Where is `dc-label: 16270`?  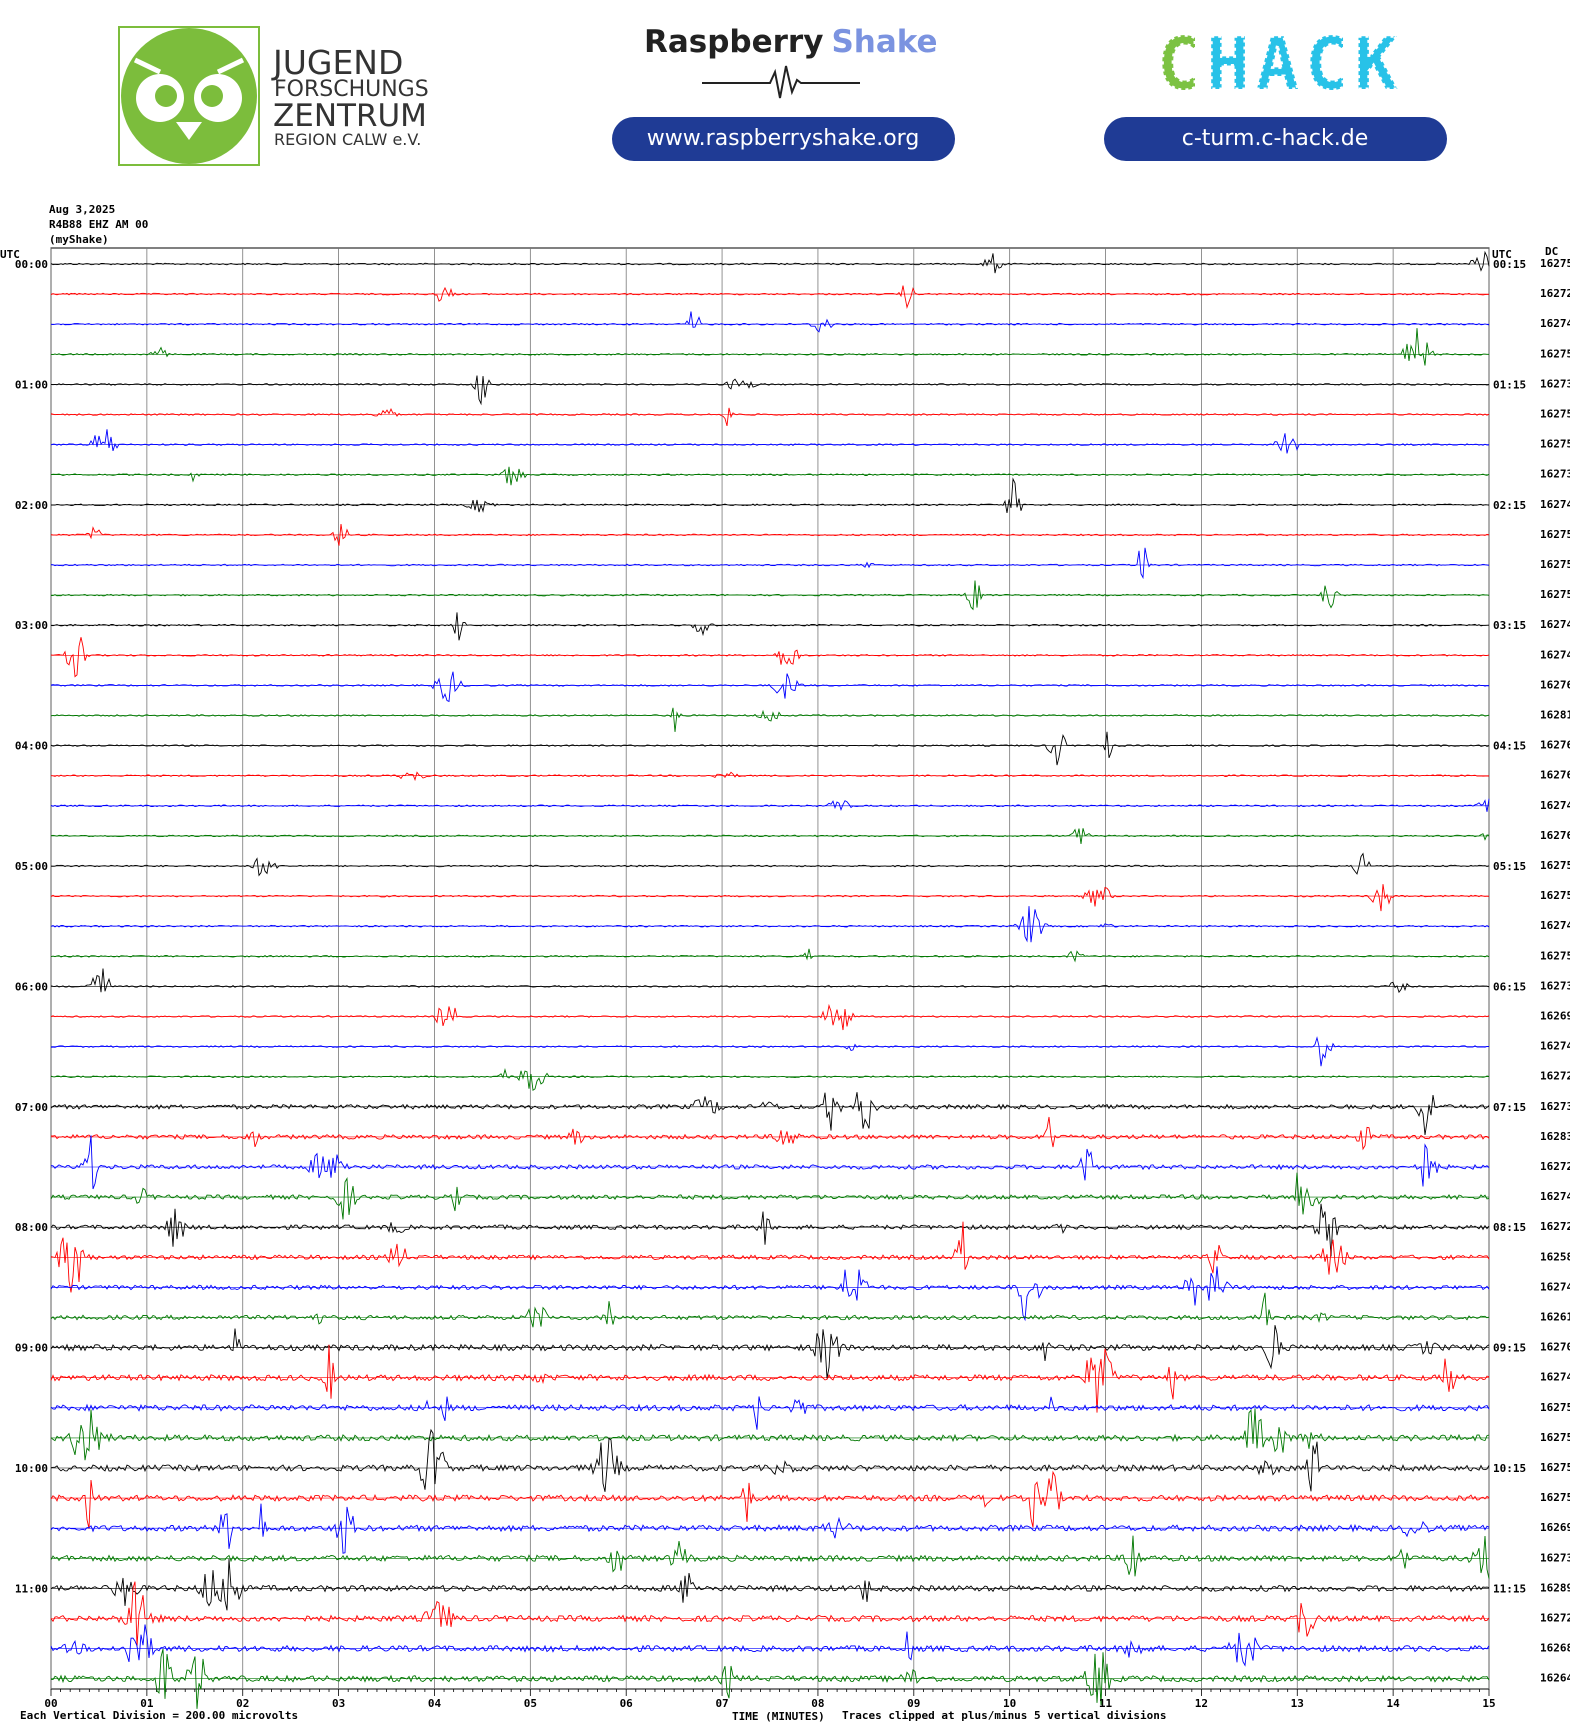 dc-label: 16270 is located at coordinates (1555, 1347).